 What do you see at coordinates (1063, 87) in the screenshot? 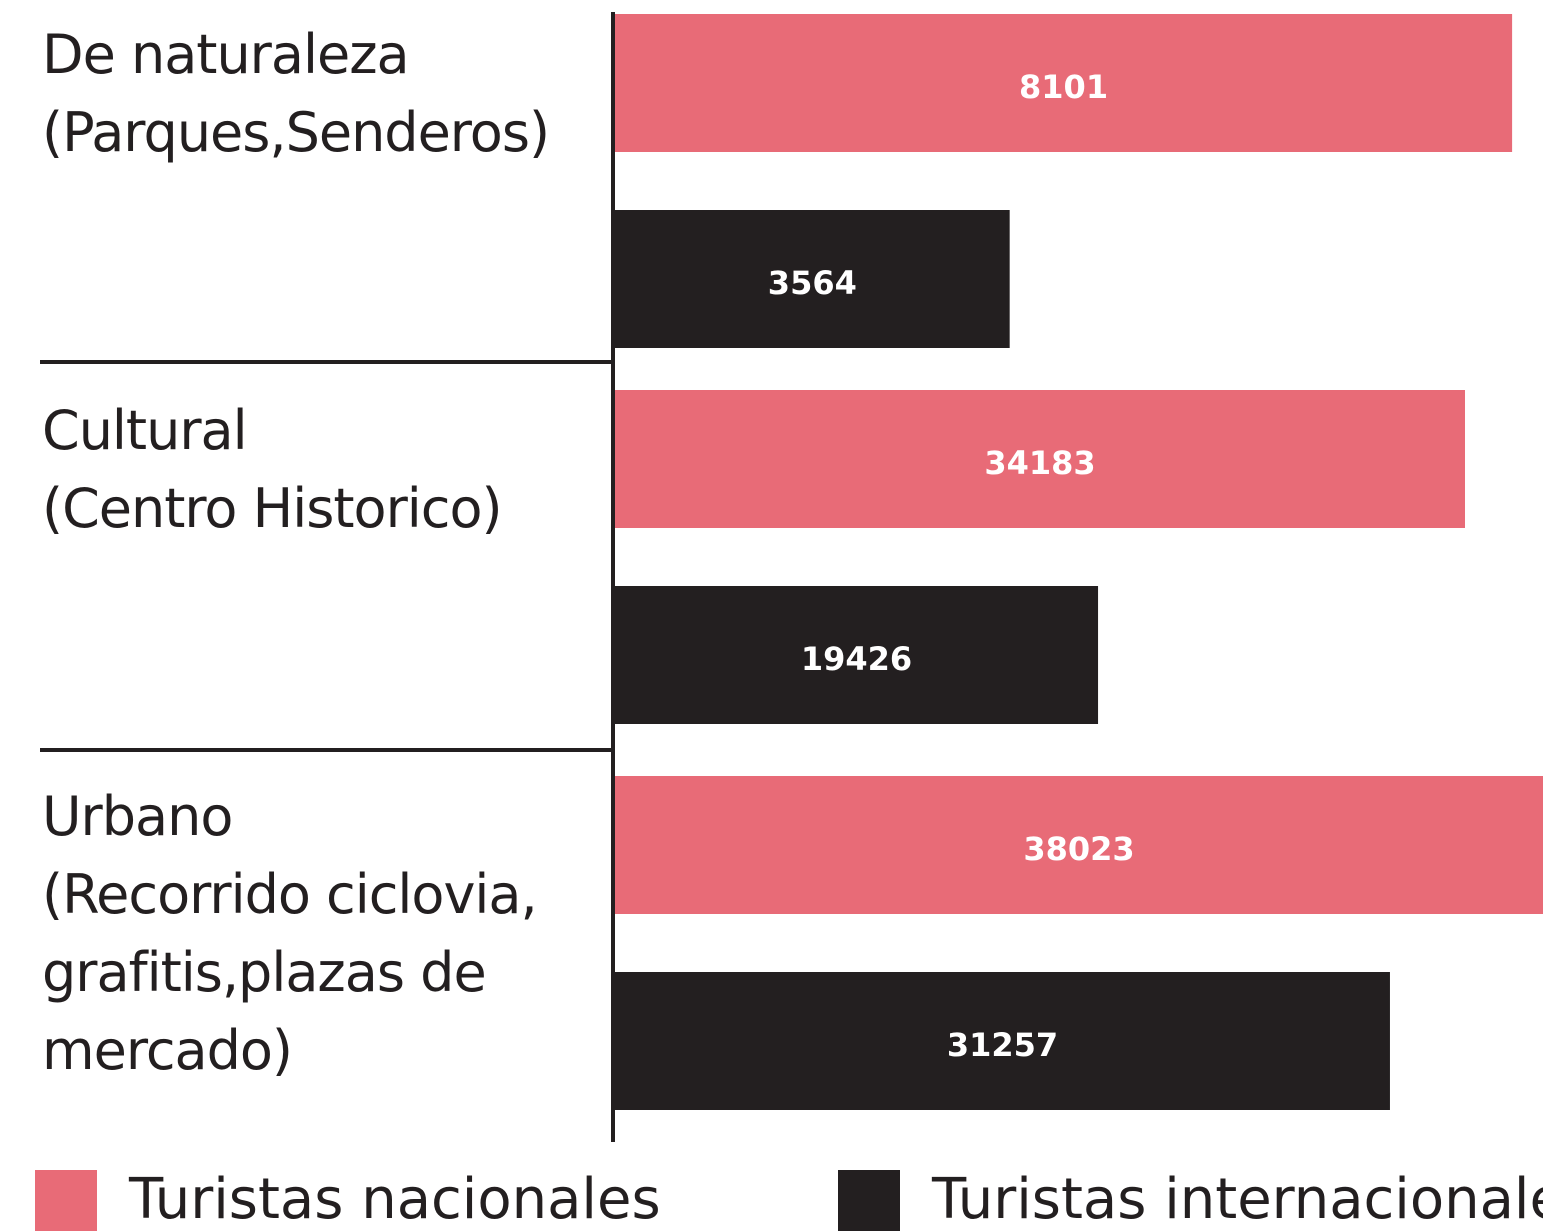
I see `value-label: 8101` at bounding box center [1063, 87].